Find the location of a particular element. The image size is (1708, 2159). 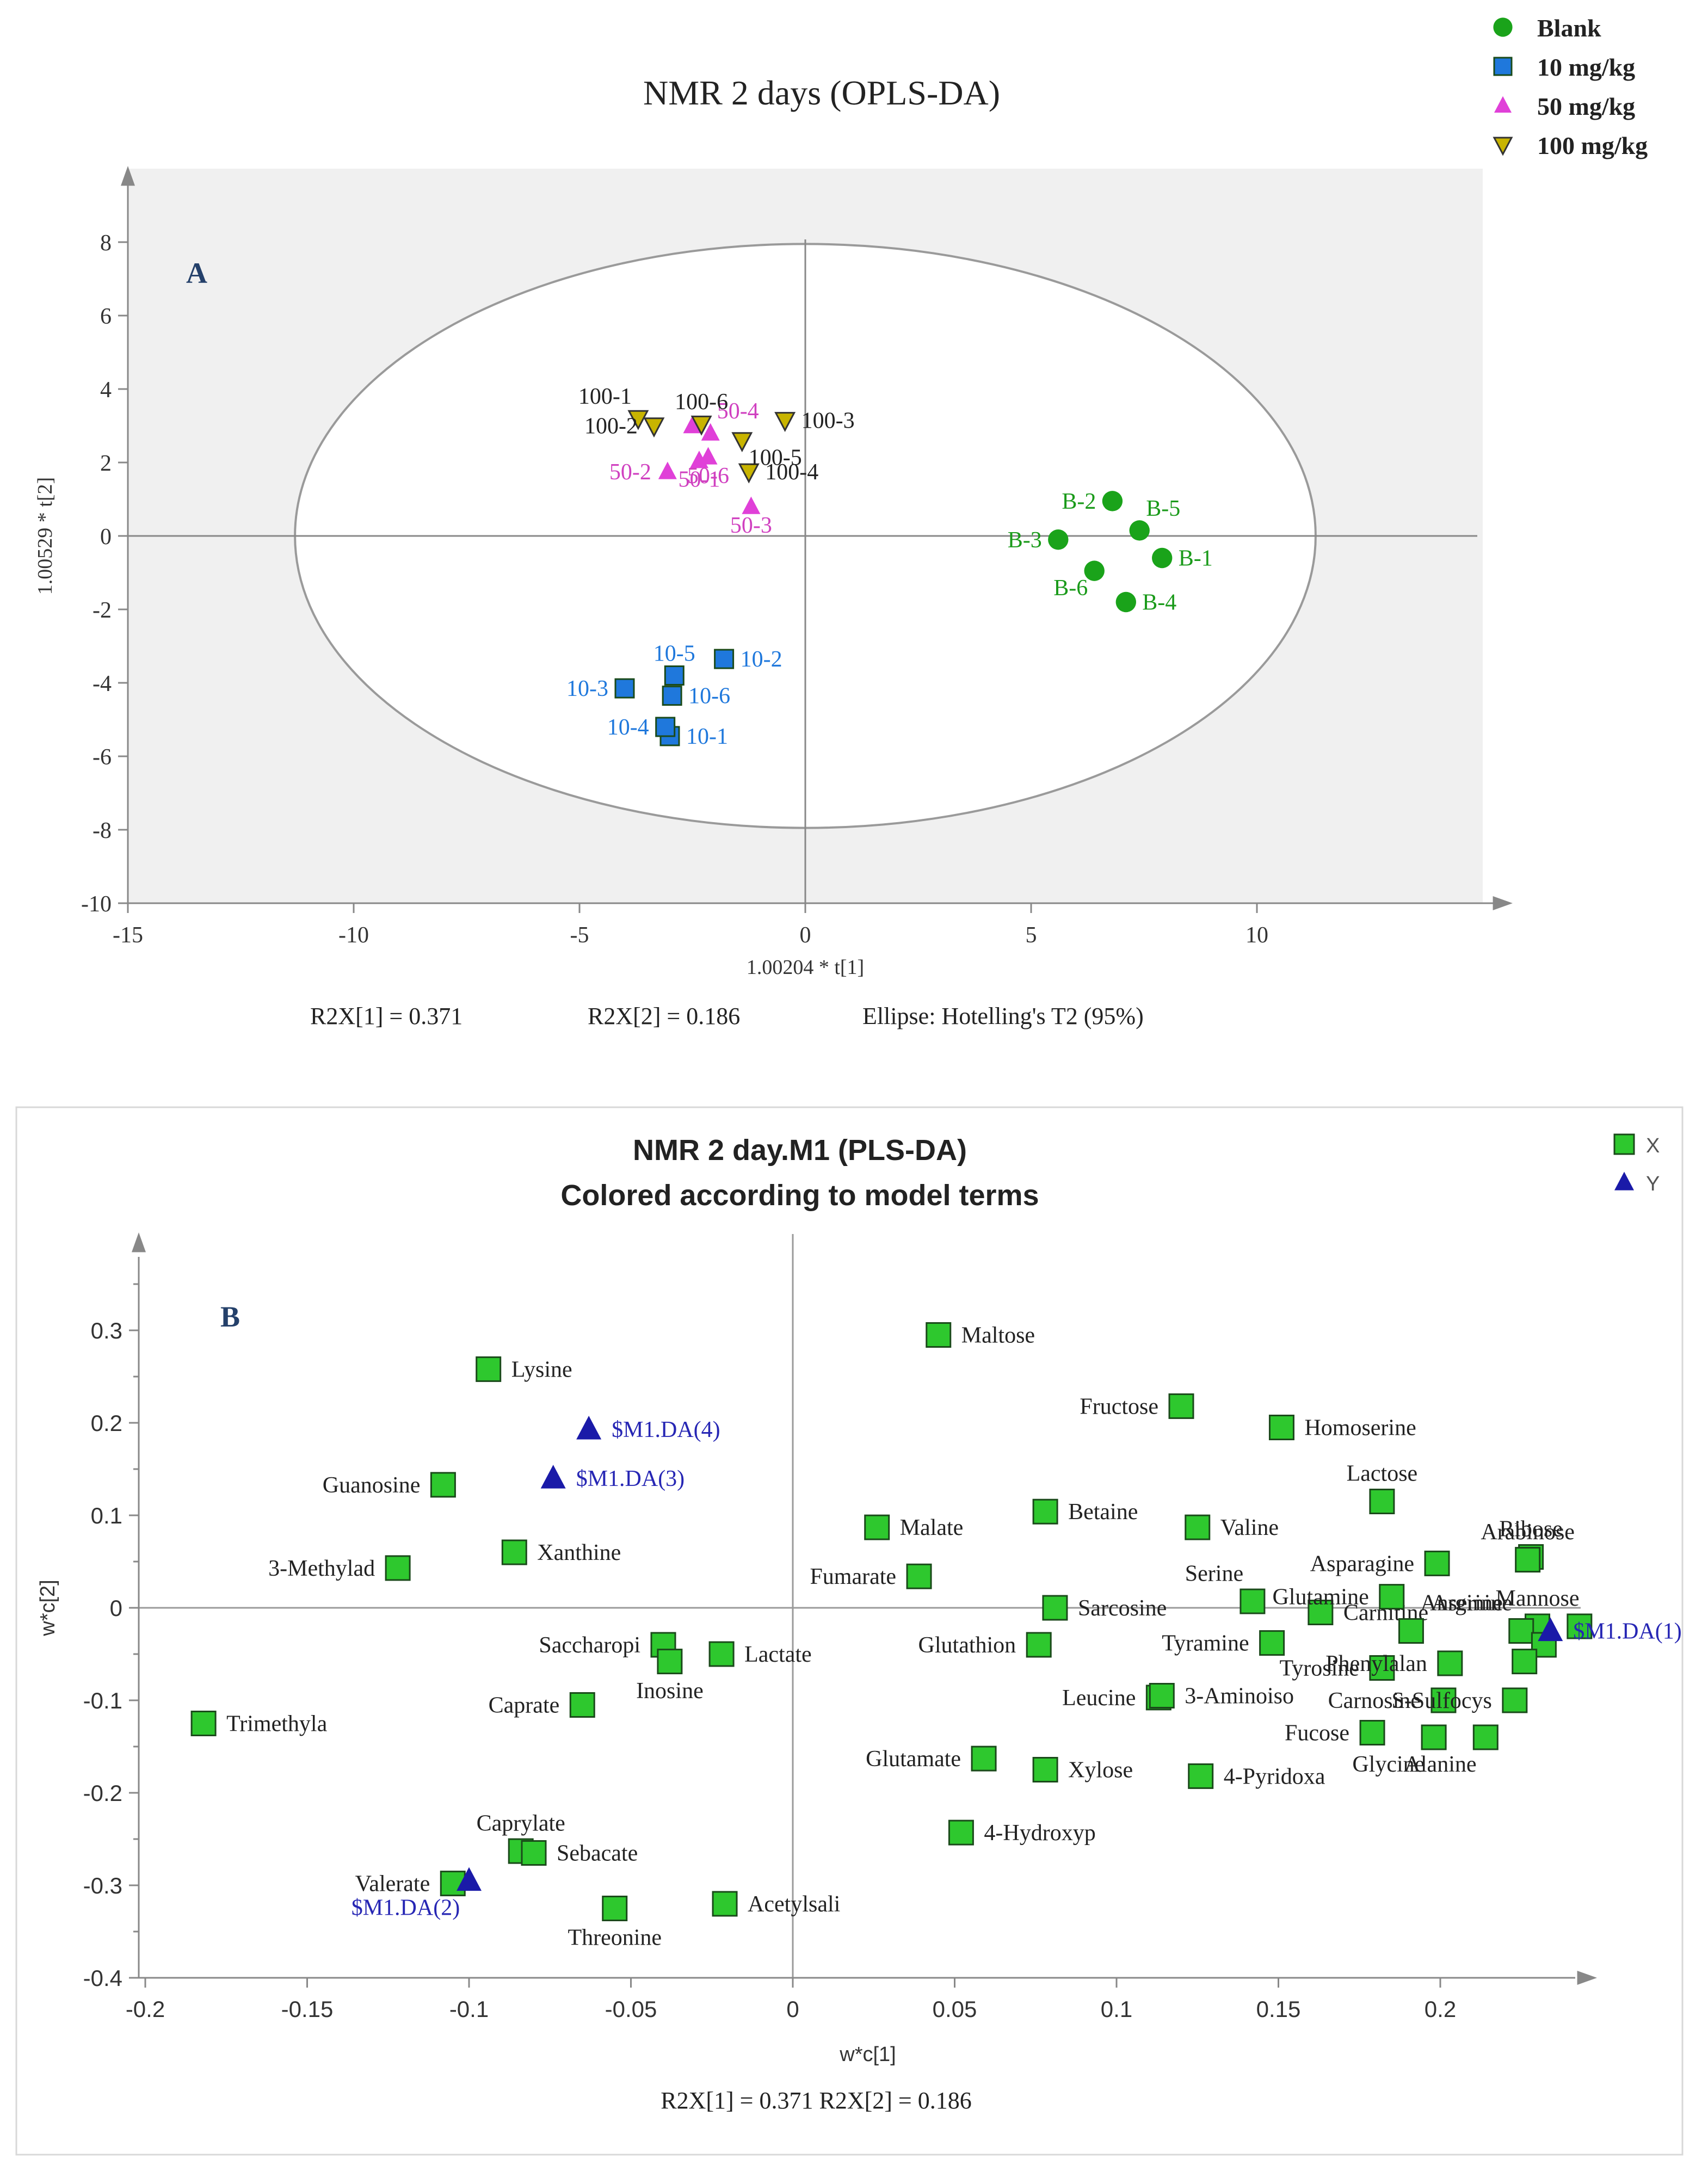

point-label-xanthine: Xanthine is located at coordinates (579, 1552).